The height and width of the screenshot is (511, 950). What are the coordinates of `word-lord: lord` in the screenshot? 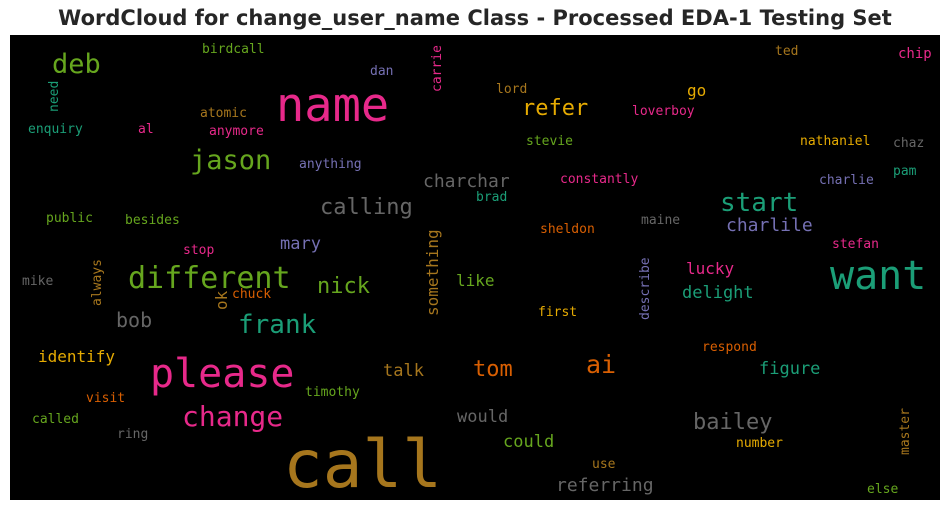 It's located at (511, 89).